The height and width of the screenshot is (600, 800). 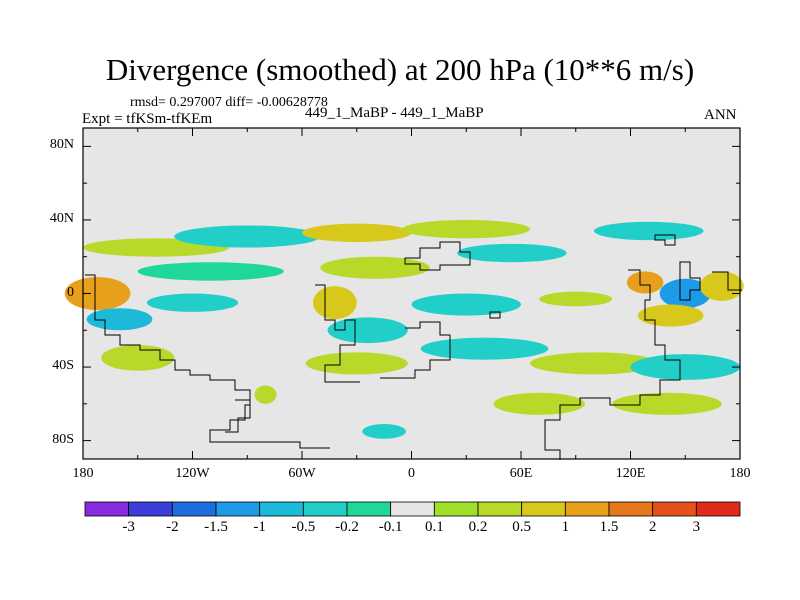 I want to click on y-tick-label: 80S, so click(x=63, y=439).